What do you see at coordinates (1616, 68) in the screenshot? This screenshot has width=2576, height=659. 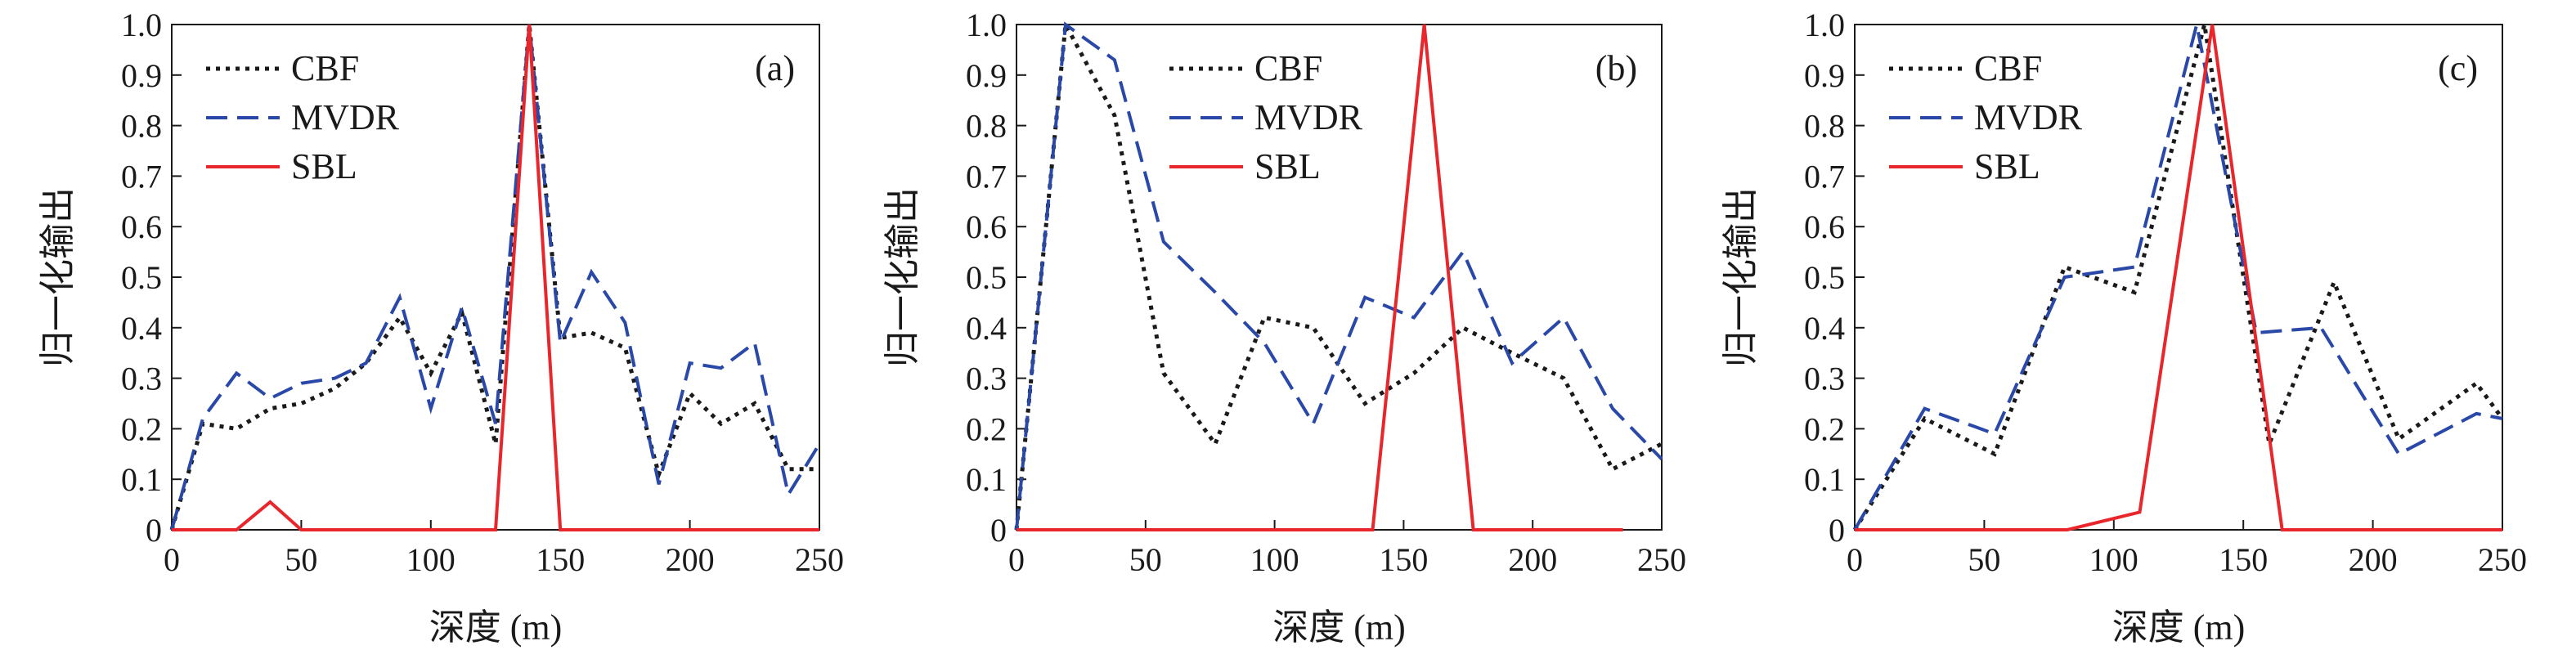 I see `panel-label: (b)` at bounding box center [1616, 68].